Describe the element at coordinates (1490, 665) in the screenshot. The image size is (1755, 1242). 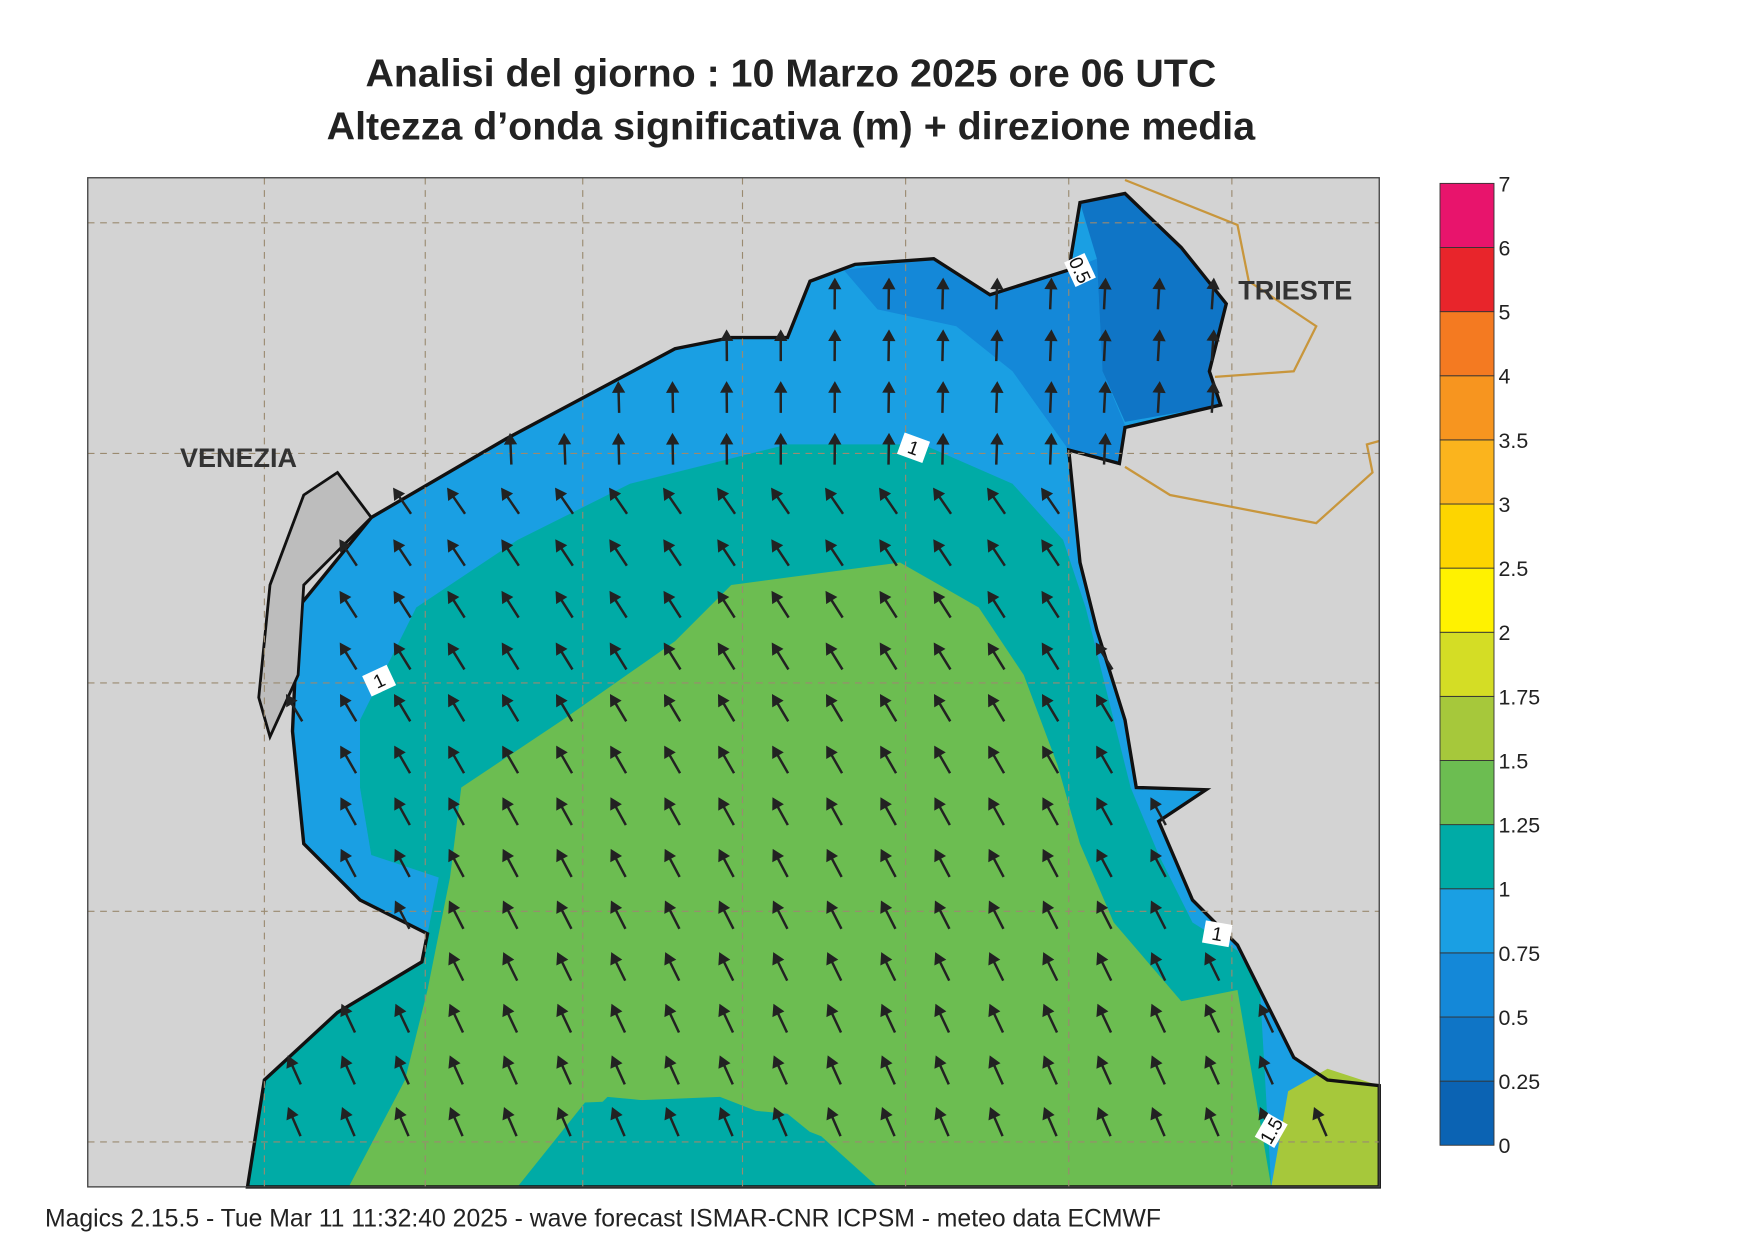
I see `colorbar: 0 0.25 0.5 0.75 1 1.25 1.5 1.75 2 2.5 3 3.5 4 5 6 7` at that location.